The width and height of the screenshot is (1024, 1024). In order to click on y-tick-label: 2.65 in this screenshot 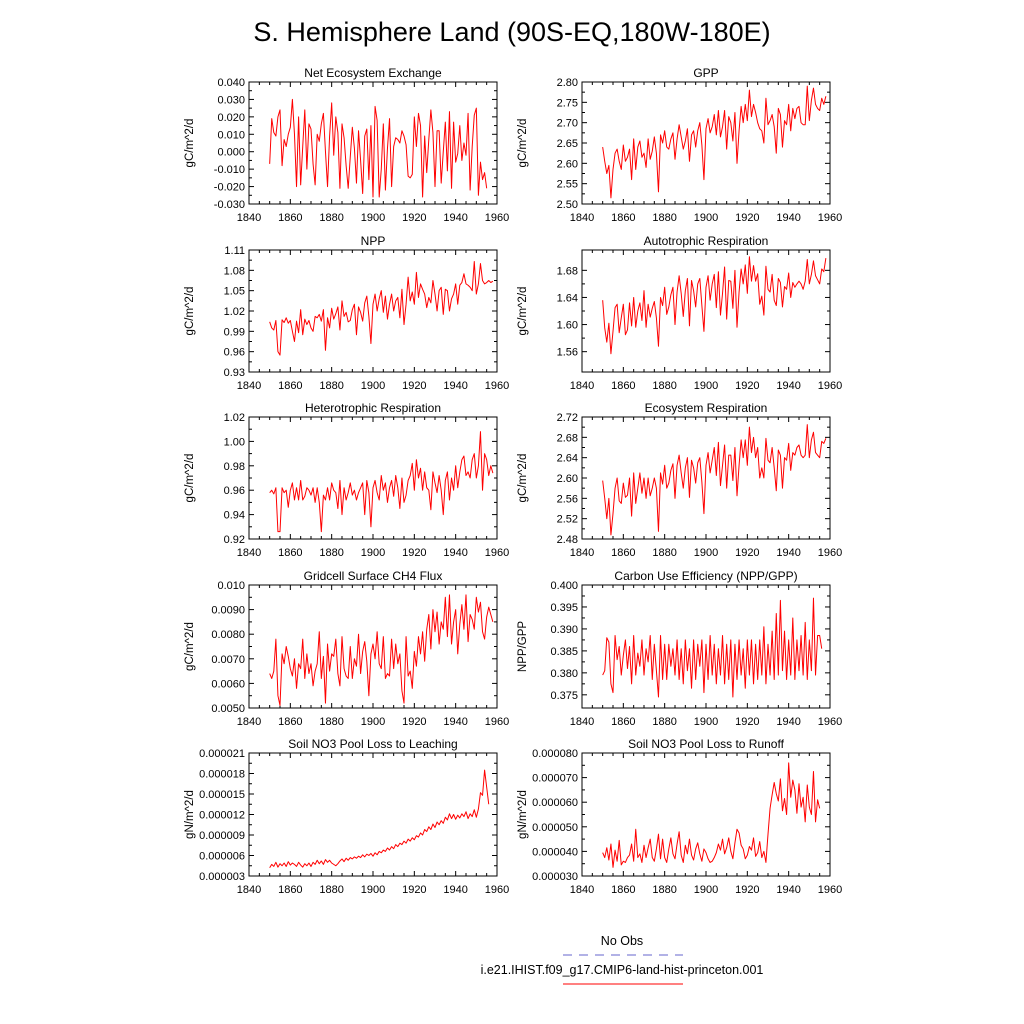, I will do `click(567, 144)`.